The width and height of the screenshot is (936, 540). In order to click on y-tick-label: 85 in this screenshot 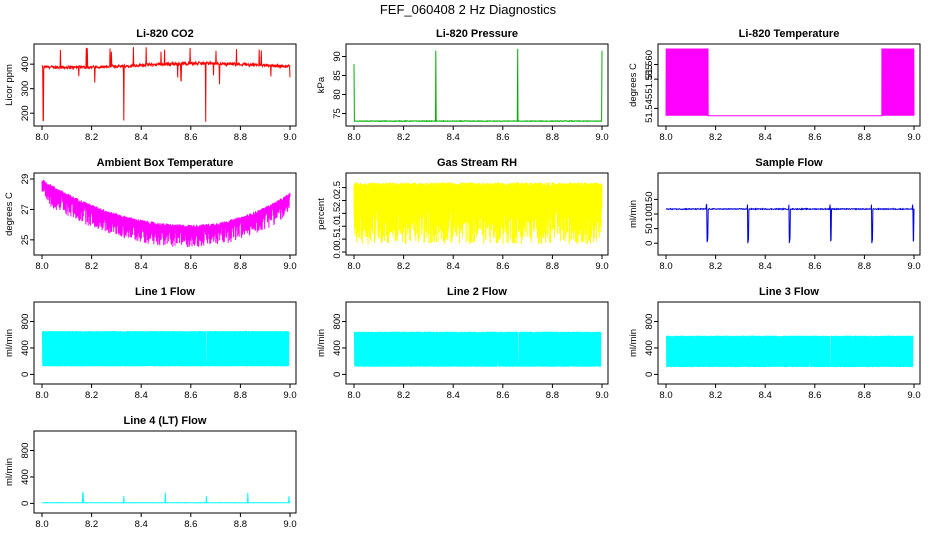, I will do `click(337, 75)`.